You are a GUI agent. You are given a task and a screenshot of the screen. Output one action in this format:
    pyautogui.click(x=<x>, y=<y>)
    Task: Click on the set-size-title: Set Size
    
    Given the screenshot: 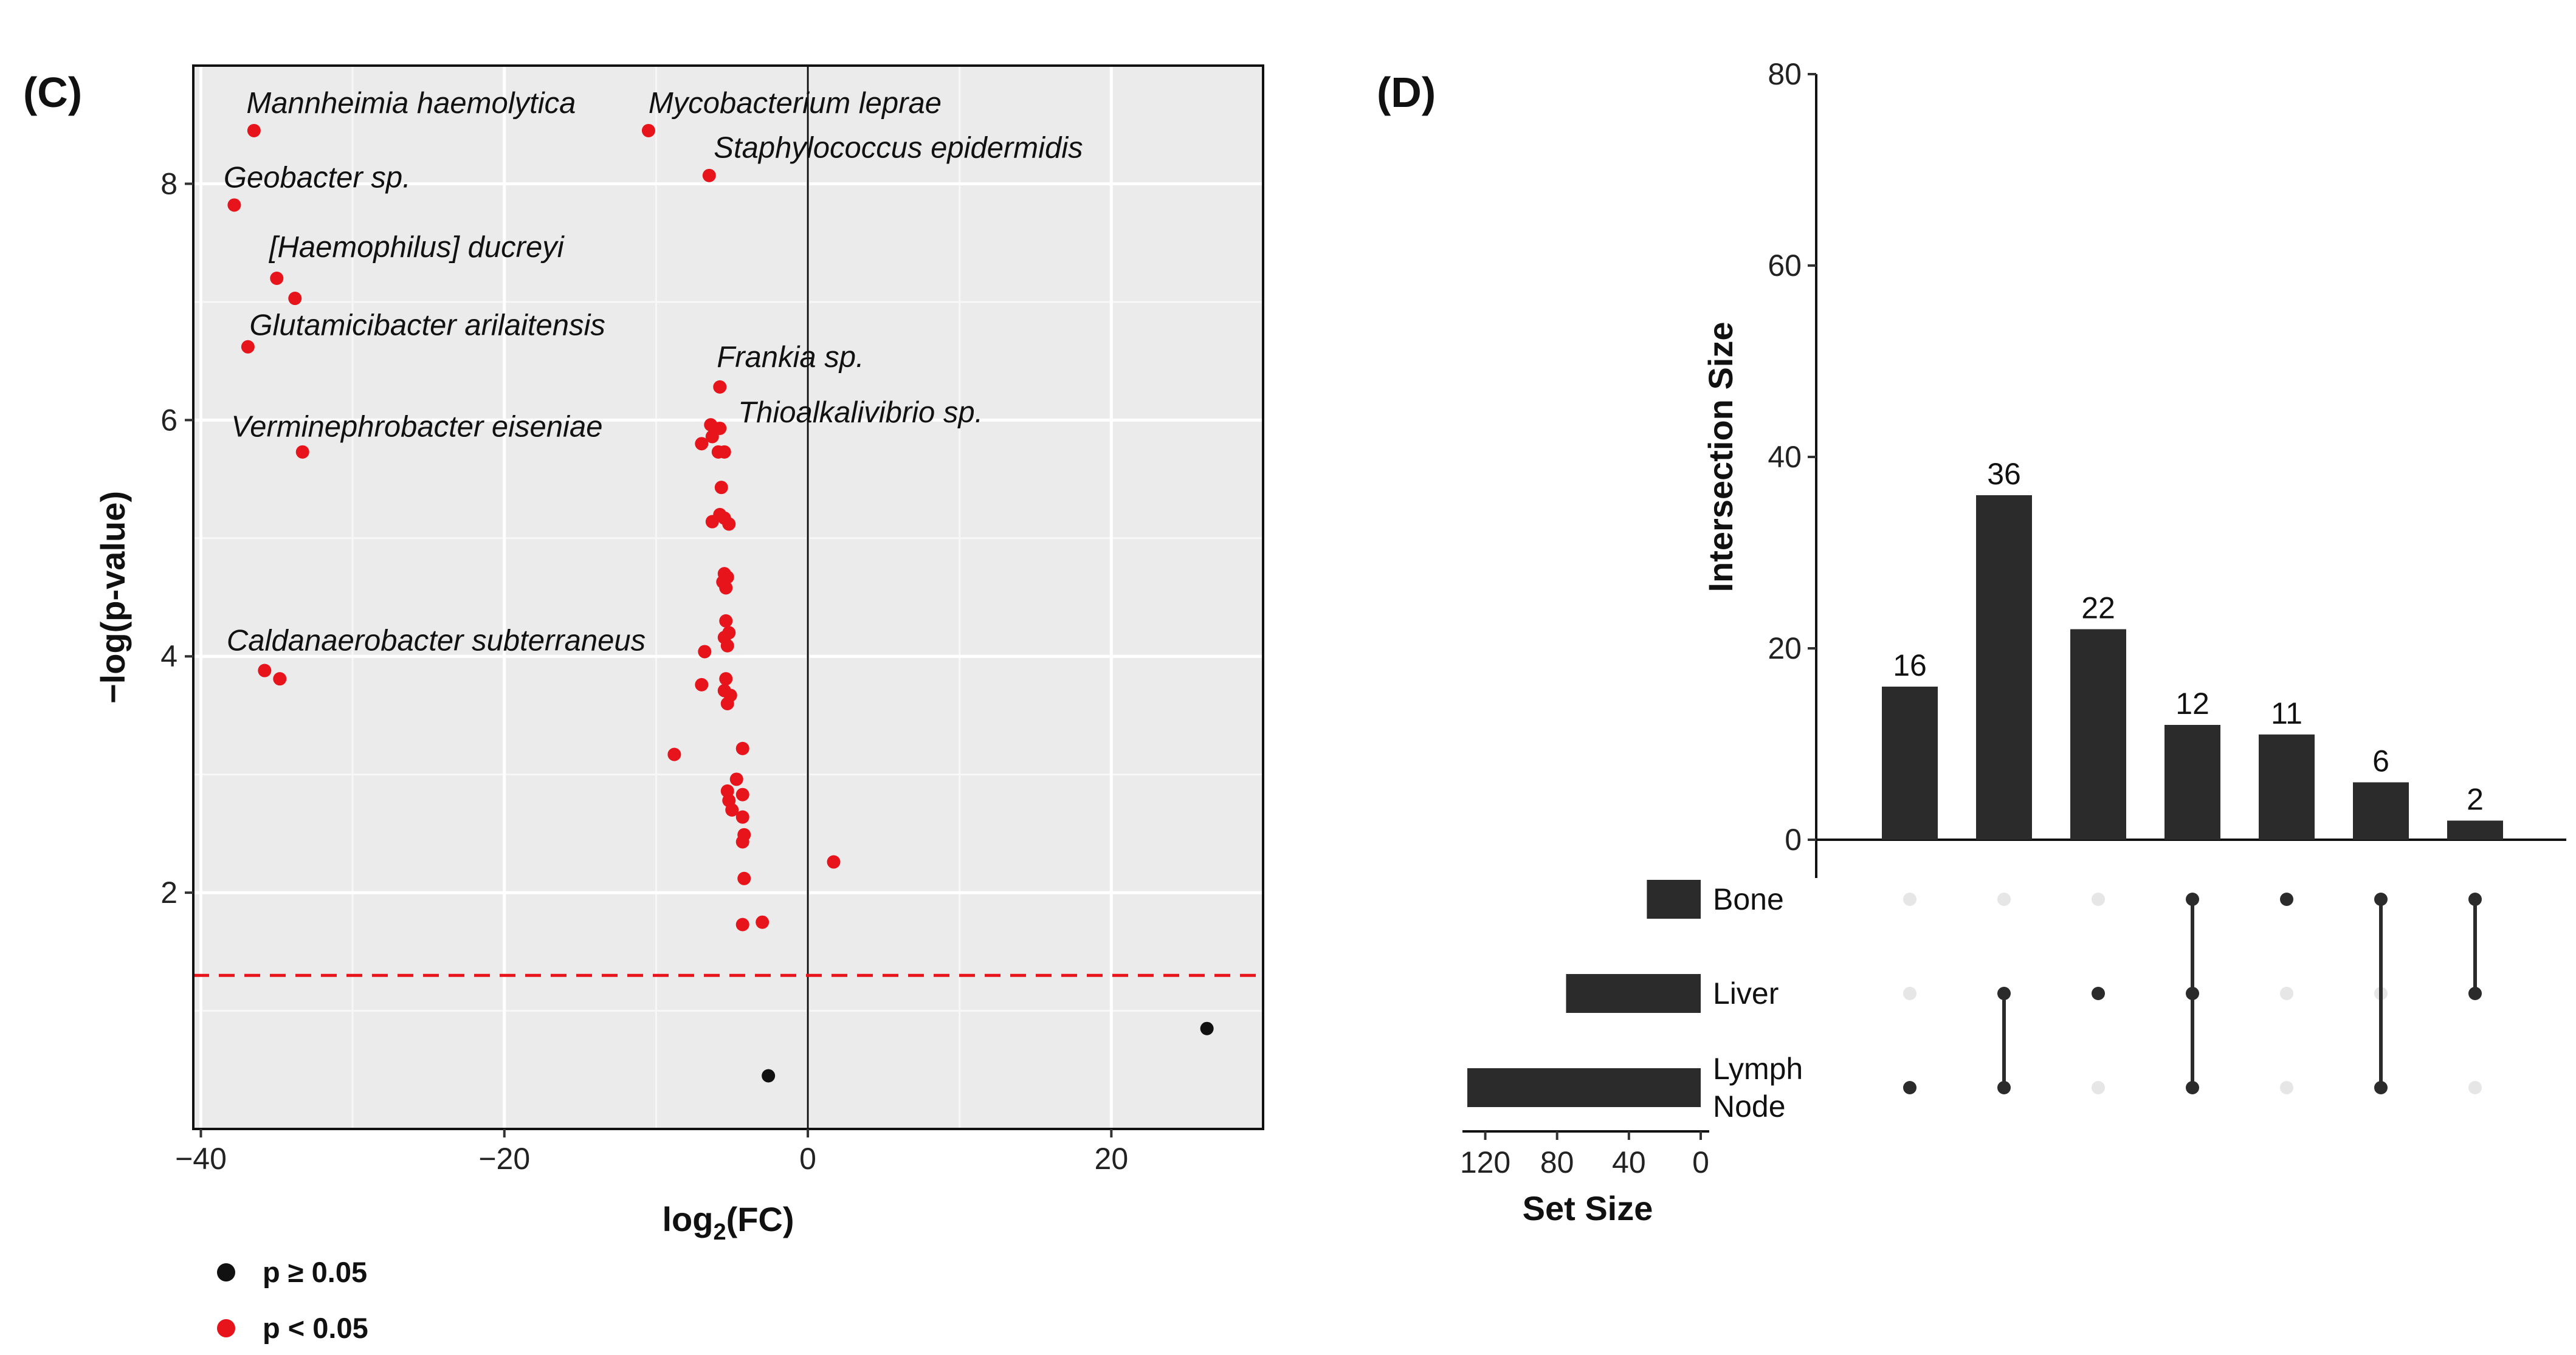 What is the action you would take?
    pyautogui.click(x=1588, y=1208)
    